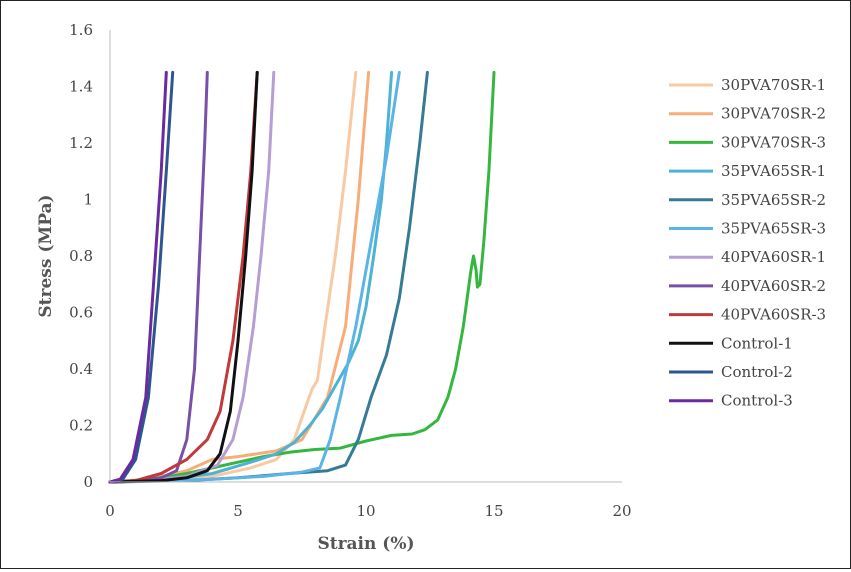 This screenshot has width=851, height=572. I want to click on legend-label: 40PVA60SR-2, so click(773, 286).